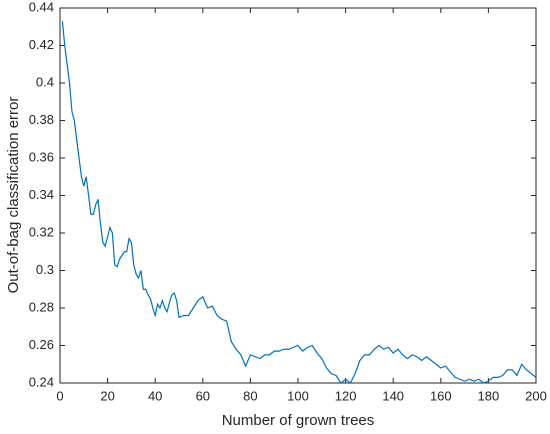  What do you see at coordinates (250, 395) in the screenshot?
I see `x-tick-label: 80` at bounding box center [250, 395].